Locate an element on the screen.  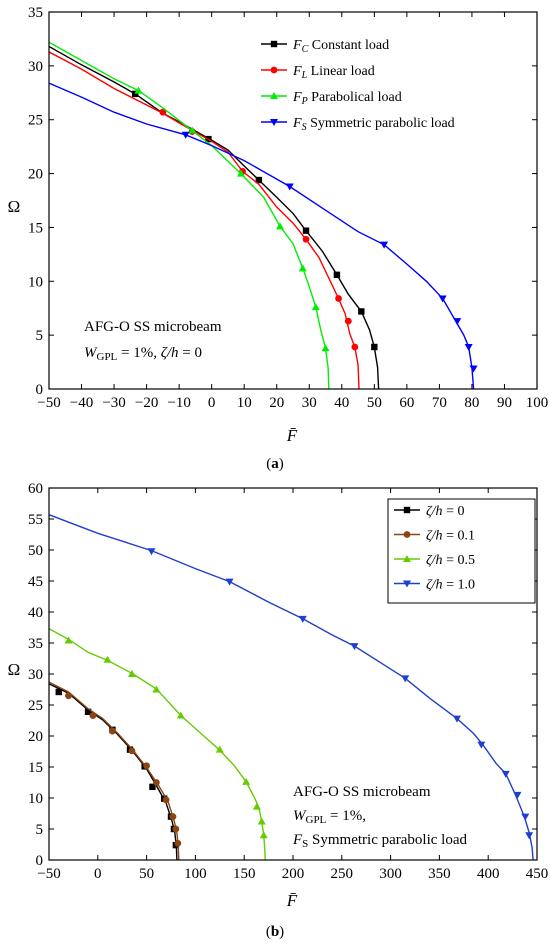
legend-entry-1: FC Constant load is located at coordinates (340, 46).